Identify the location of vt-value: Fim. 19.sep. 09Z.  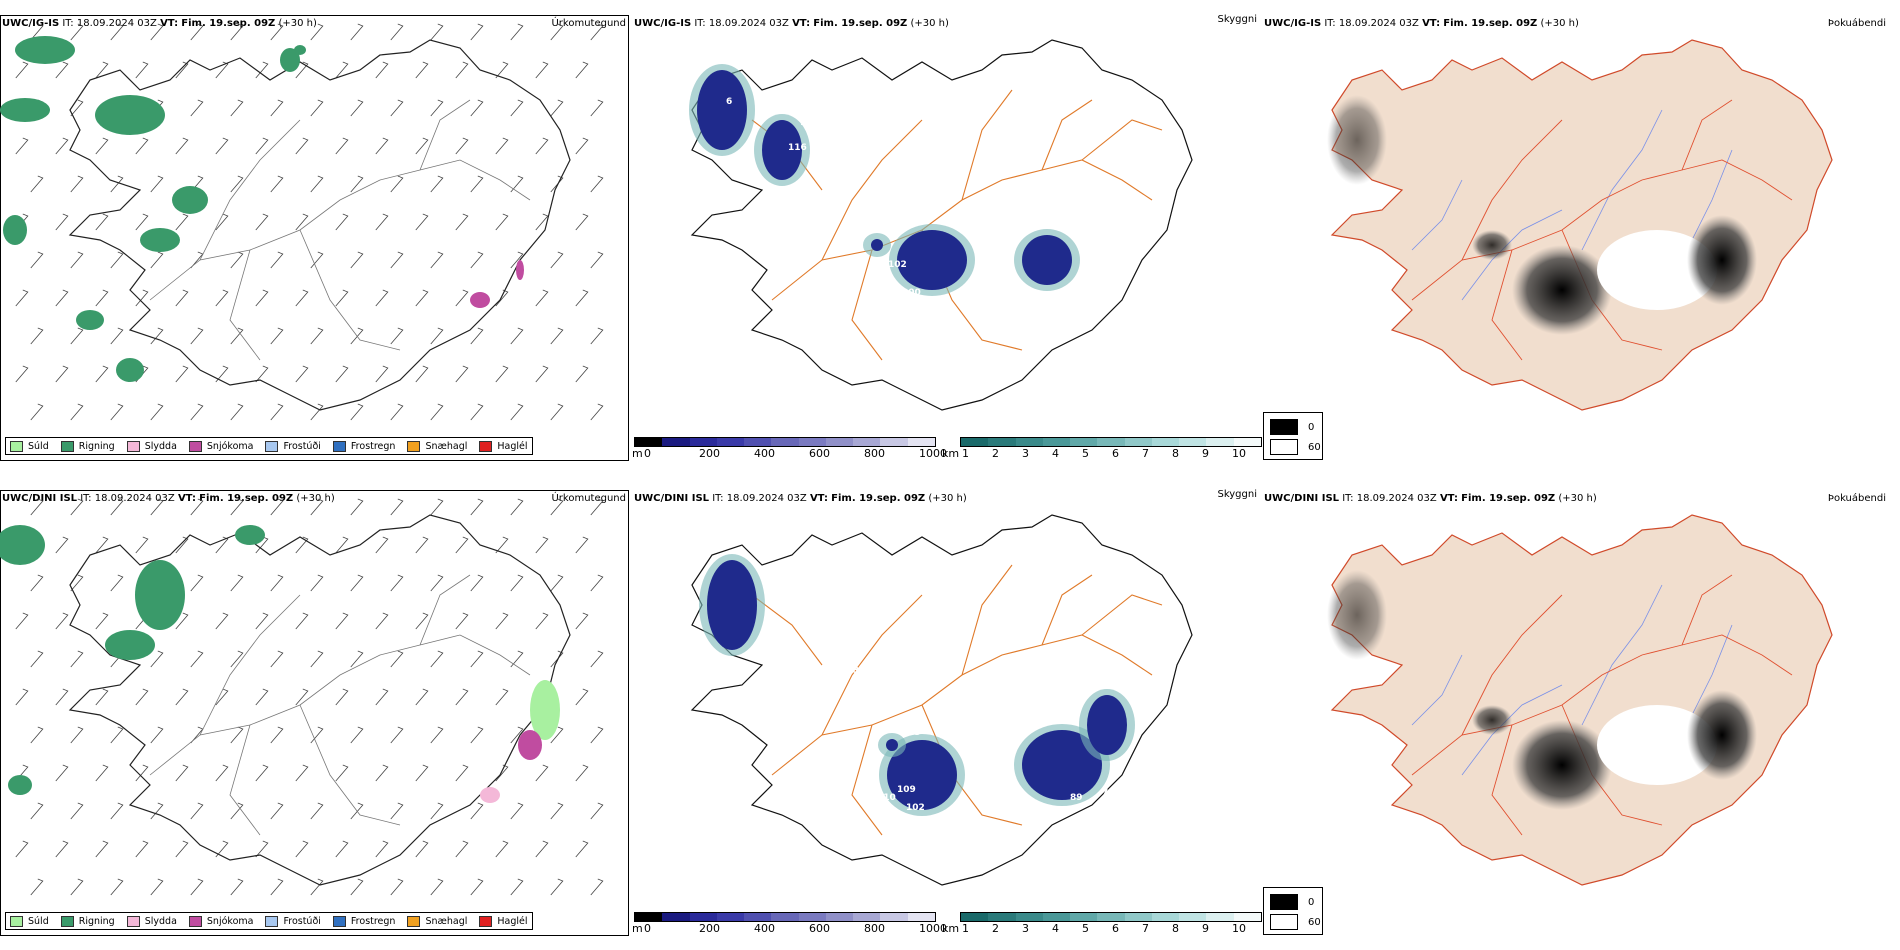
(1508, 498).